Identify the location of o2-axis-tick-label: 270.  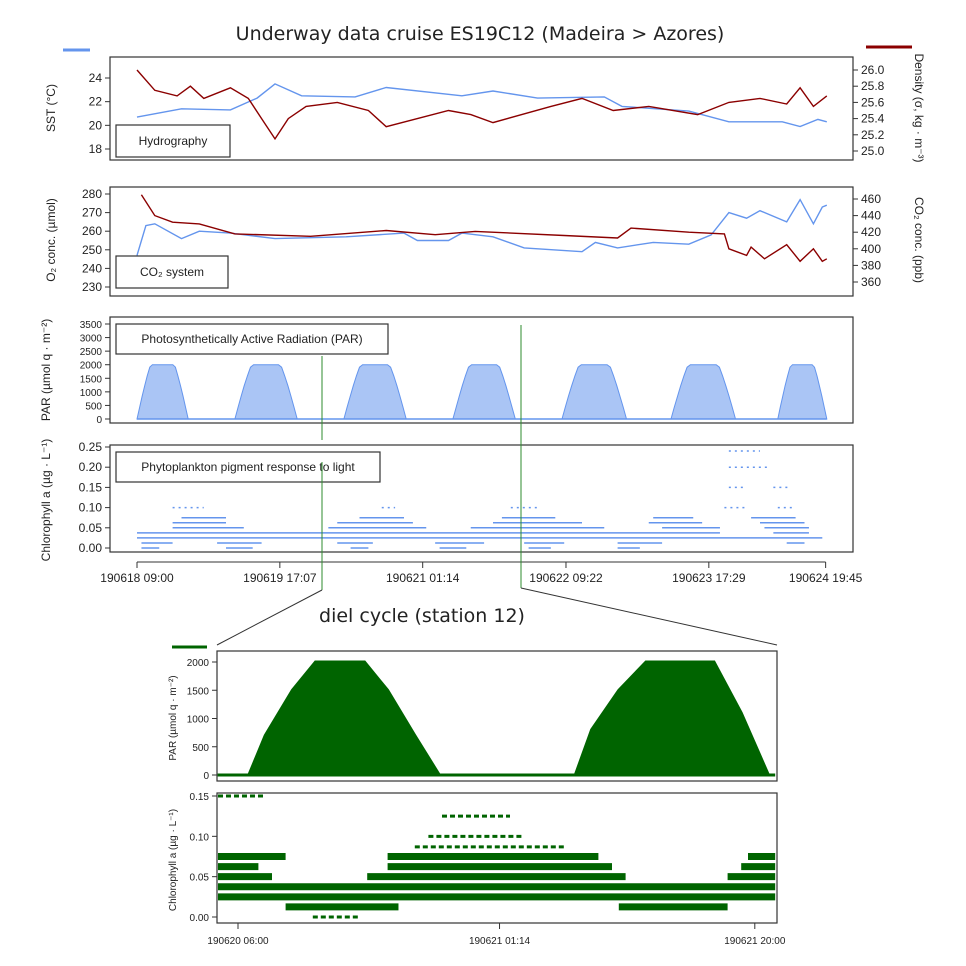
(92, 213).